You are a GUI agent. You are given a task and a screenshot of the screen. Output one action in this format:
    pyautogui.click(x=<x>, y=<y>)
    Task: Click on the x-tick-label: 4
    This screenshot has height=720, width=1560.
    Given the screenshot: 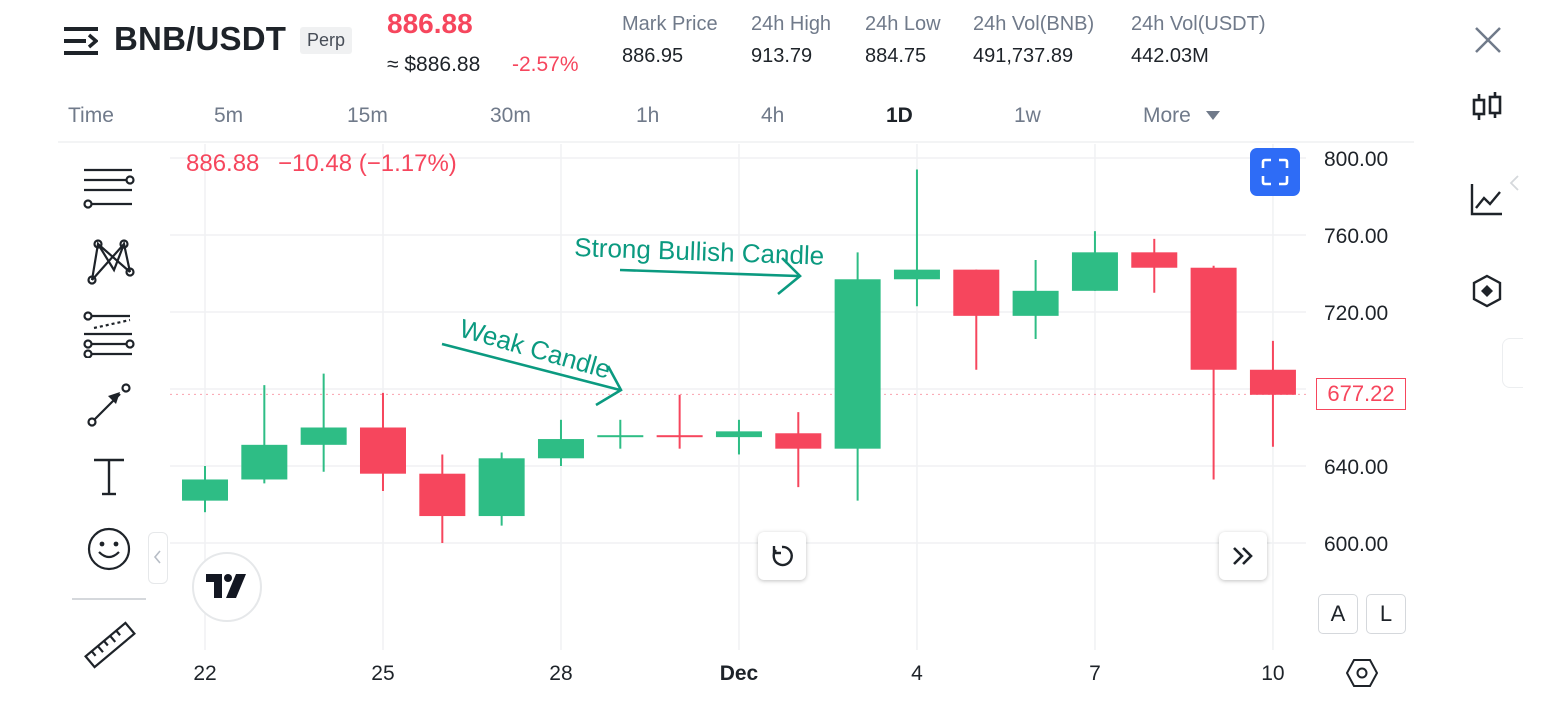 What is the action you would take?
    pyautogui.click(x=917, y=673)
    